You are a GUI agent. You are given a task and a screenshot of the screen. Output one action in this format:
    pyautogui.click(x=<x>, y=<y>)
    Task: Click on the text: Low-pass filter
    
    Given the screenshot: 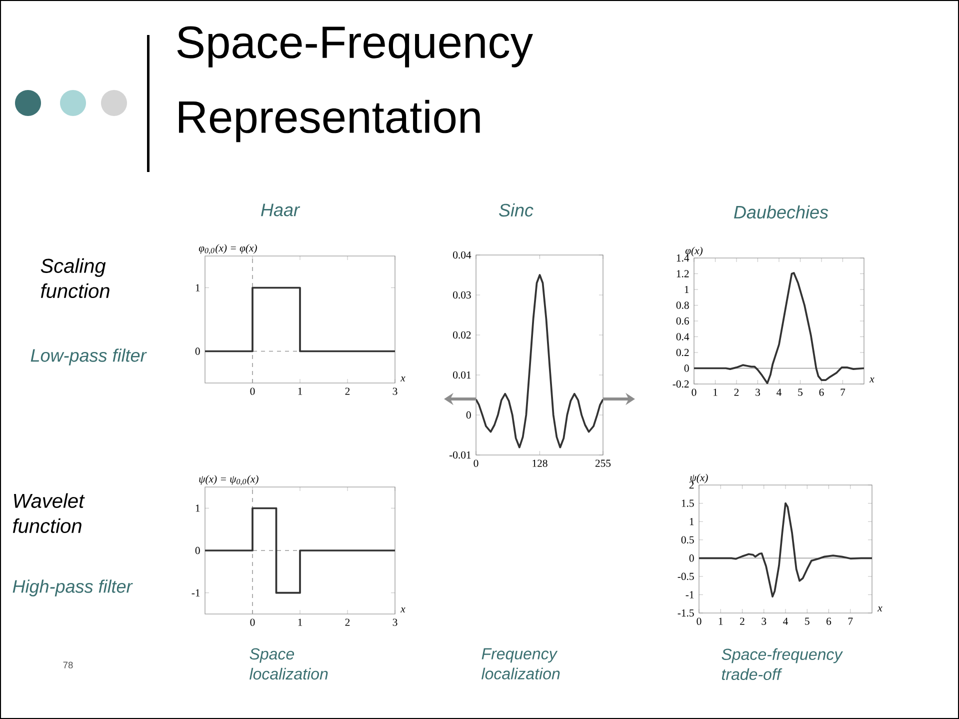 What is the action you would take?
    pyautogui.click(x=88, y=357)
    